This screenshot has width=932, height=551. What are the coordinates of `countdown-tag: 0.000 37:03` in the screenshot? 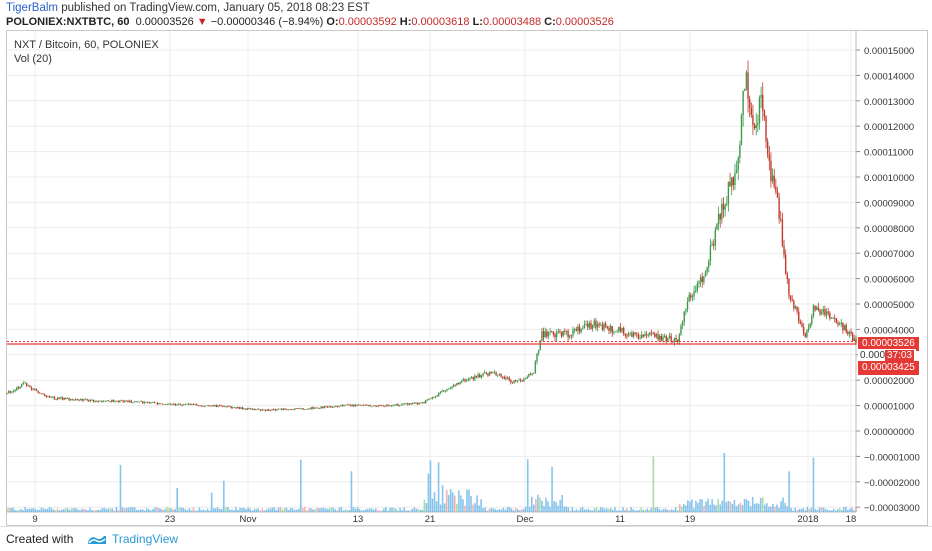 It's located at (887, 356).